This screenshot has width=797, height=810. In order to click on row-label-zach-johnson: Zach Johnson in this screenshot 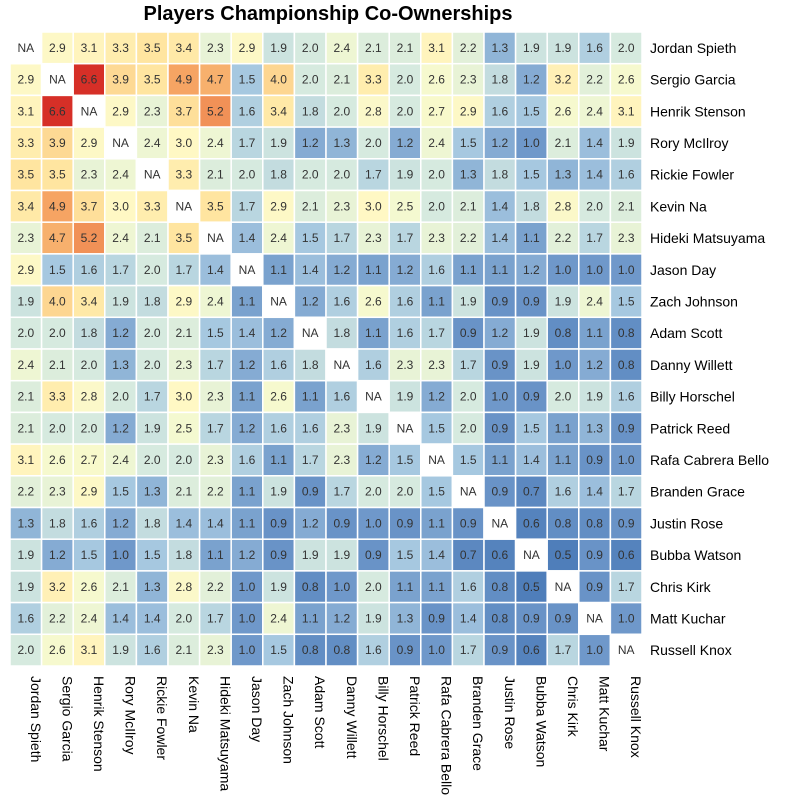, I will do `click(694, 301)`.